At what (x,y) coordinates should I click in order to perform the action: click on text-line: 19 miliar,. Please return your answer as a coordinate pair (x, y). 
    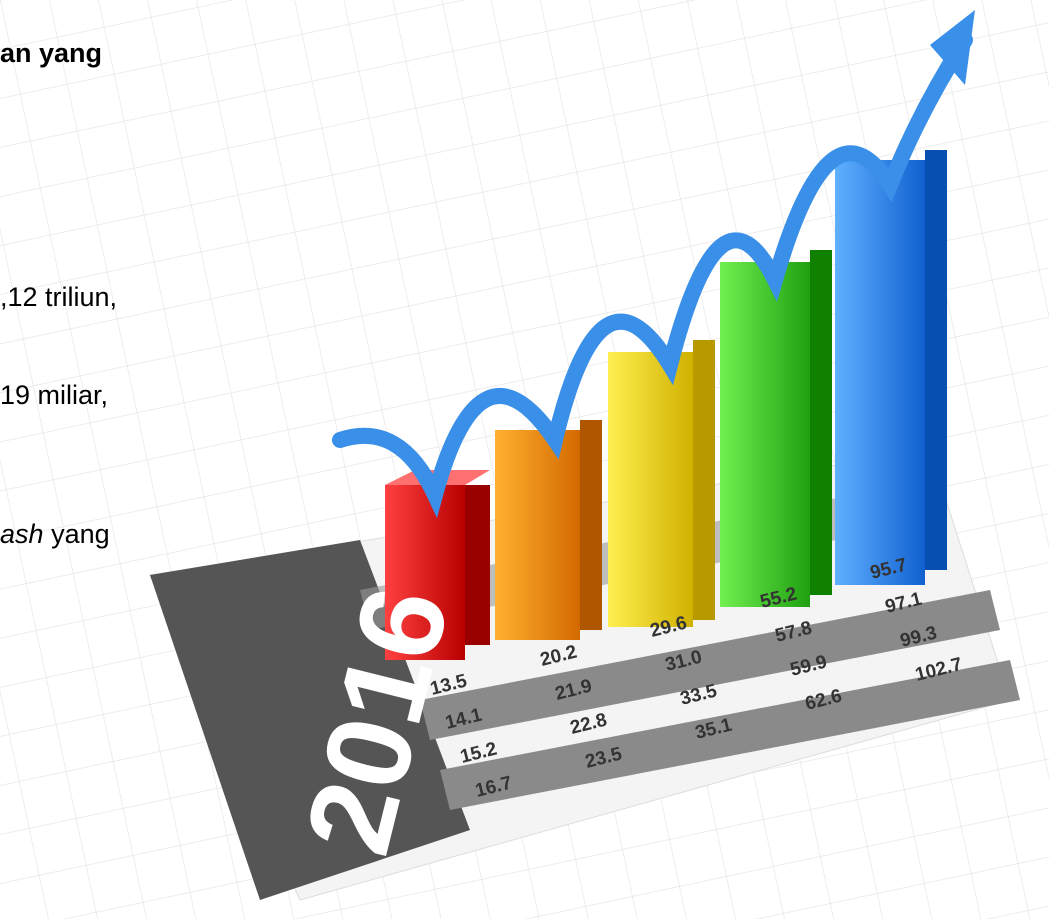
    Looking at the image, I should click on (54, 395).